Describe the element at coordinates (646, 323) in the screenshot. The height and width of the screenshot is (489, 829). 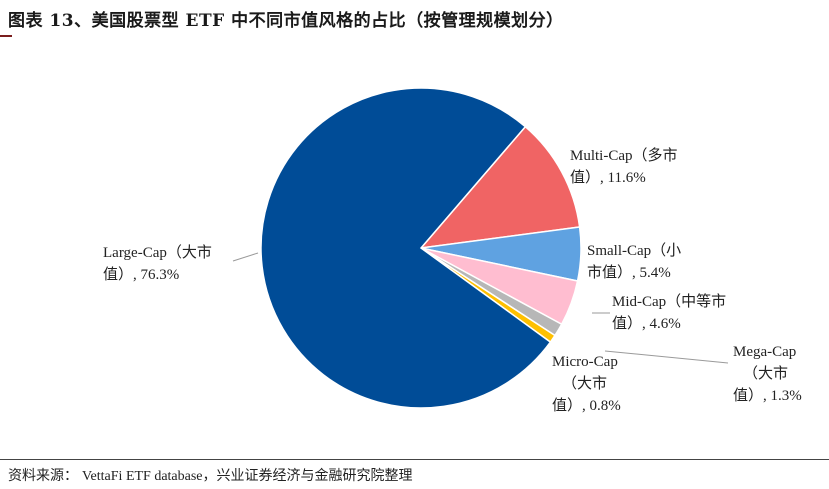
I see `pie-label-line: 值）, 4.6%` at that location.